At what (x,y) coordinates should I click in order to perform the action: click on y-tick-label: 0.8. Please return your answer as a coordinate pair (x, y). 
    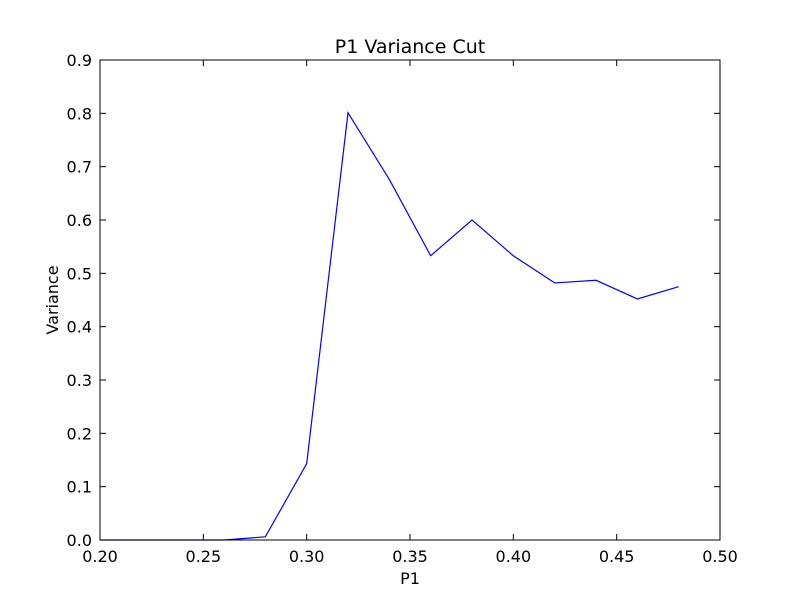
    Looking at the image, I should click on (79, 113).